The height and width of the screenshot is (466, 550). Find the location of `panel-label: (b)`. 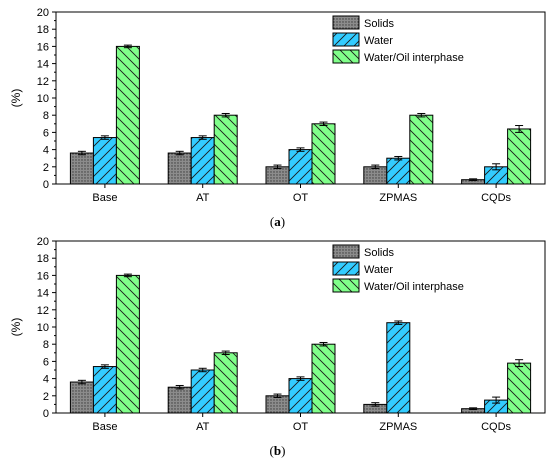

panel-label: (b) is located at coordinates (278, 450).